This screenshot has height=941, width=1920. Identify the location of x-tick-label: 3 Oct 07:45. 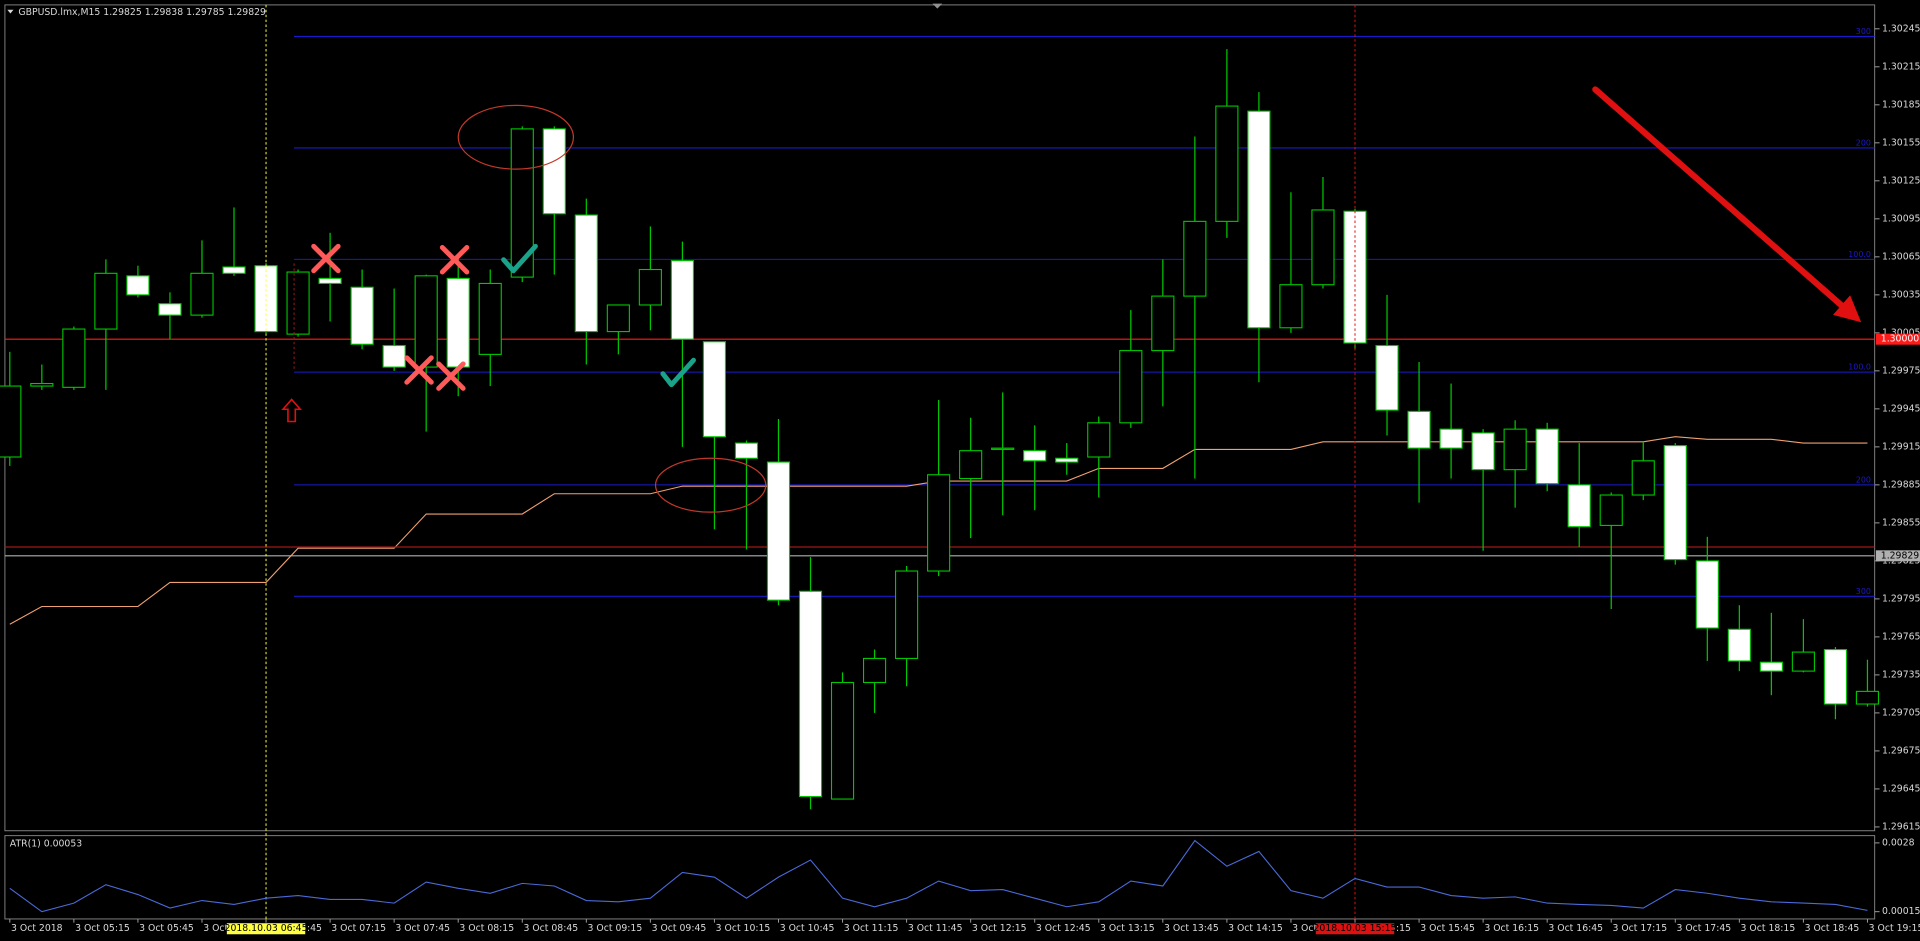
(422, 928).